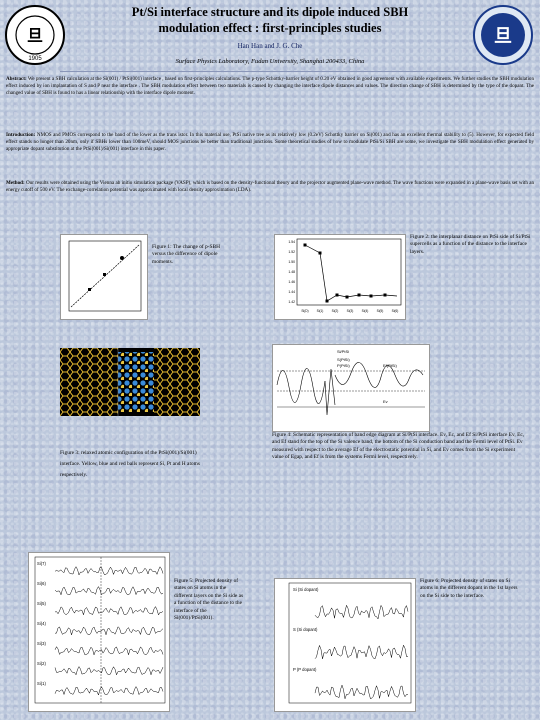 Image resolution: width=540 pixels, height=720 pixels. I want to click on svg-text: 1.44, so click(291, 292).